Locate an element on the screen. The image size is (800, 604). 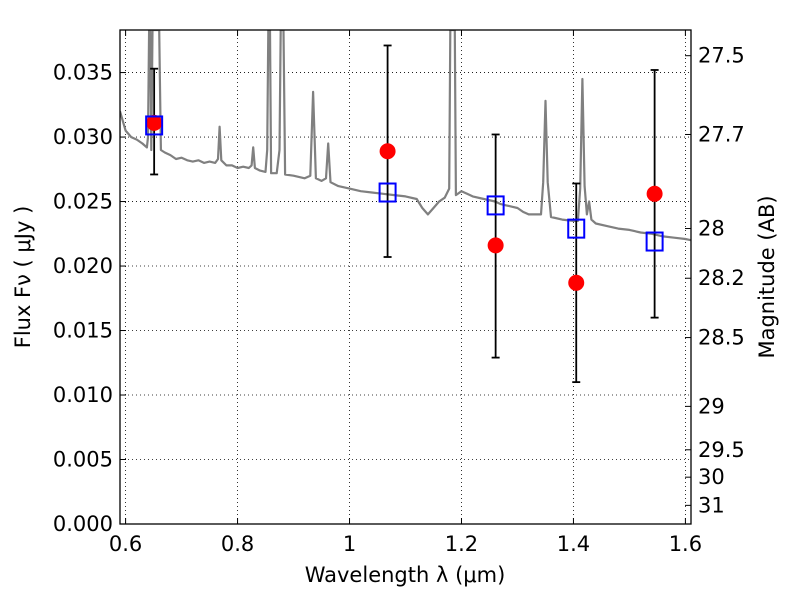
y-axis-ticks: 0.000 0.005 0.010 0.015 0.020 0.025 0.030 0.035 is located at coordinates (89, 298).